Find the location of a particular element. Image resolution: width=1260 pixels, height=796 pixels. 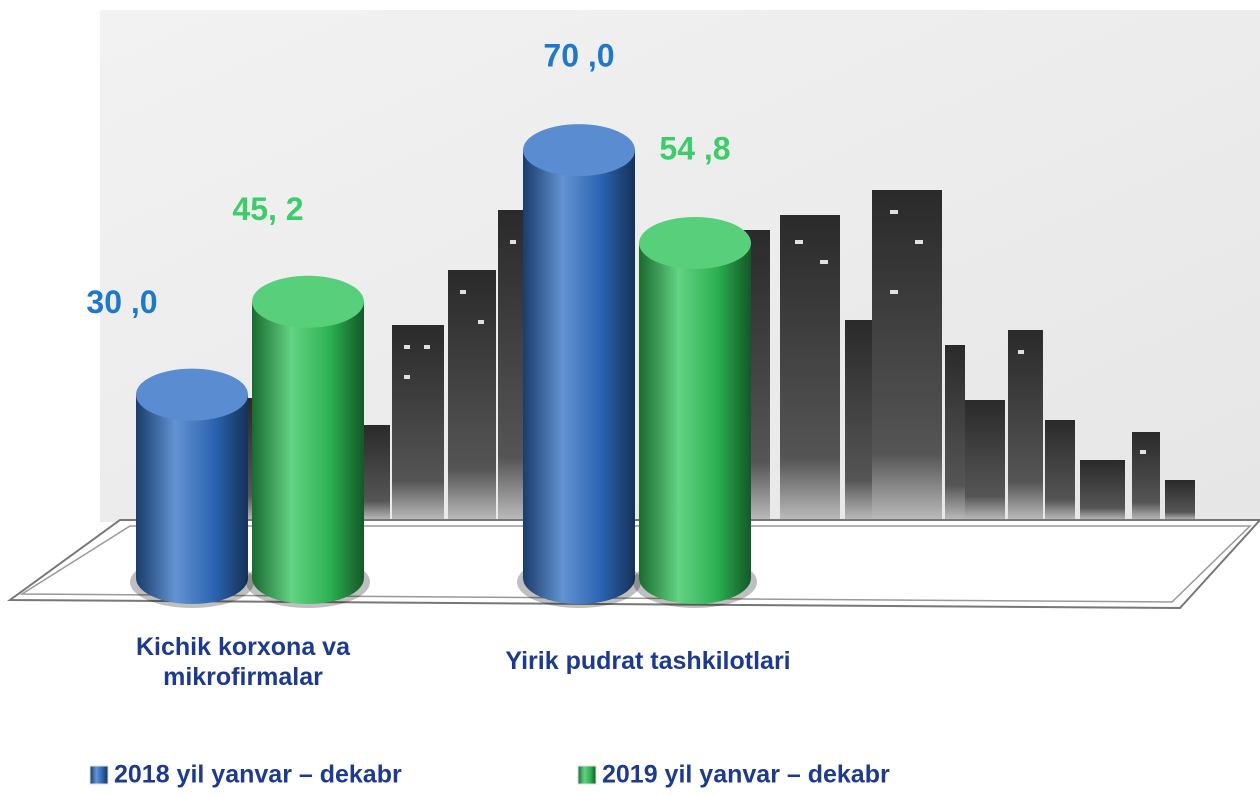

floor-inner is located at coordinates (635, 564).